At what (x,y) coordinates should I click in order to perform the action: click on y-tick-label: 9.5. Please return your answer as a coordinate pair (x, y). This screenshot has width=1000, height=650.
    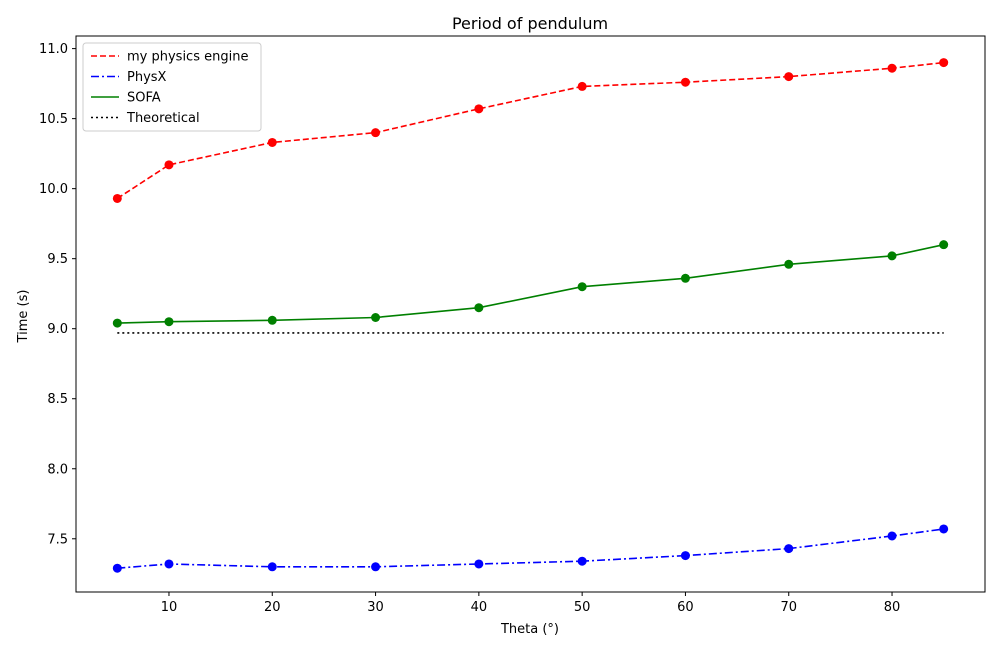
    Looking at the image, I should click on (57, 259).